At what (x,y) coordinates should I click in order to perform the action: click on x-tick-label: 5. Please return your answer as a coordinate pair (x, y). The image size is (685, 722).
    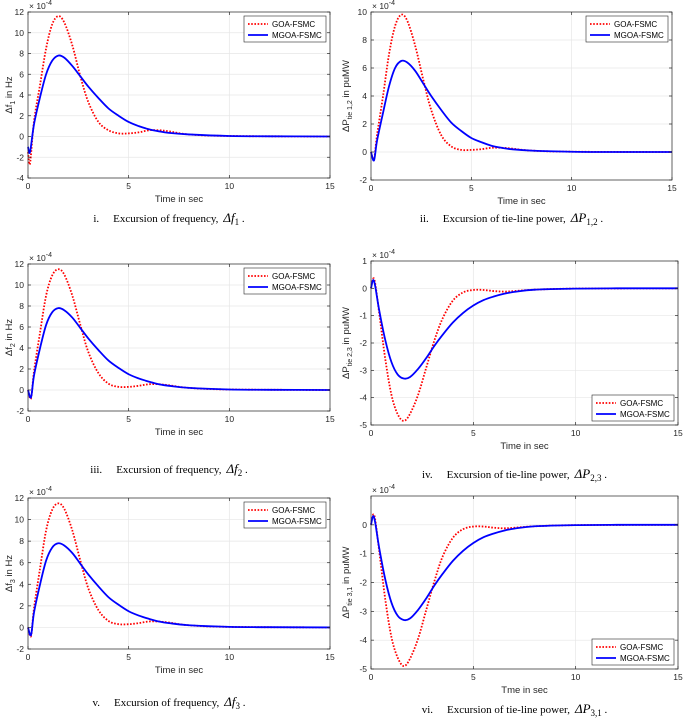
    Looking at the image, I should click on (471, 188).